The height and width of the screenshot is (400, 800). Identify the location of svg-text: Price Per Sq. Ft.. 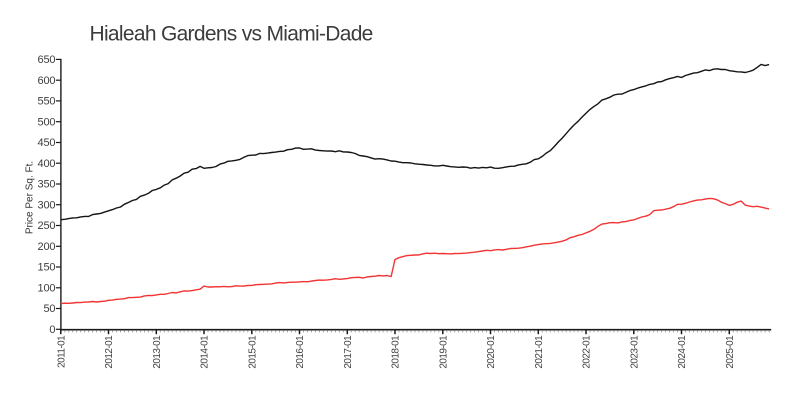
(30, 197).